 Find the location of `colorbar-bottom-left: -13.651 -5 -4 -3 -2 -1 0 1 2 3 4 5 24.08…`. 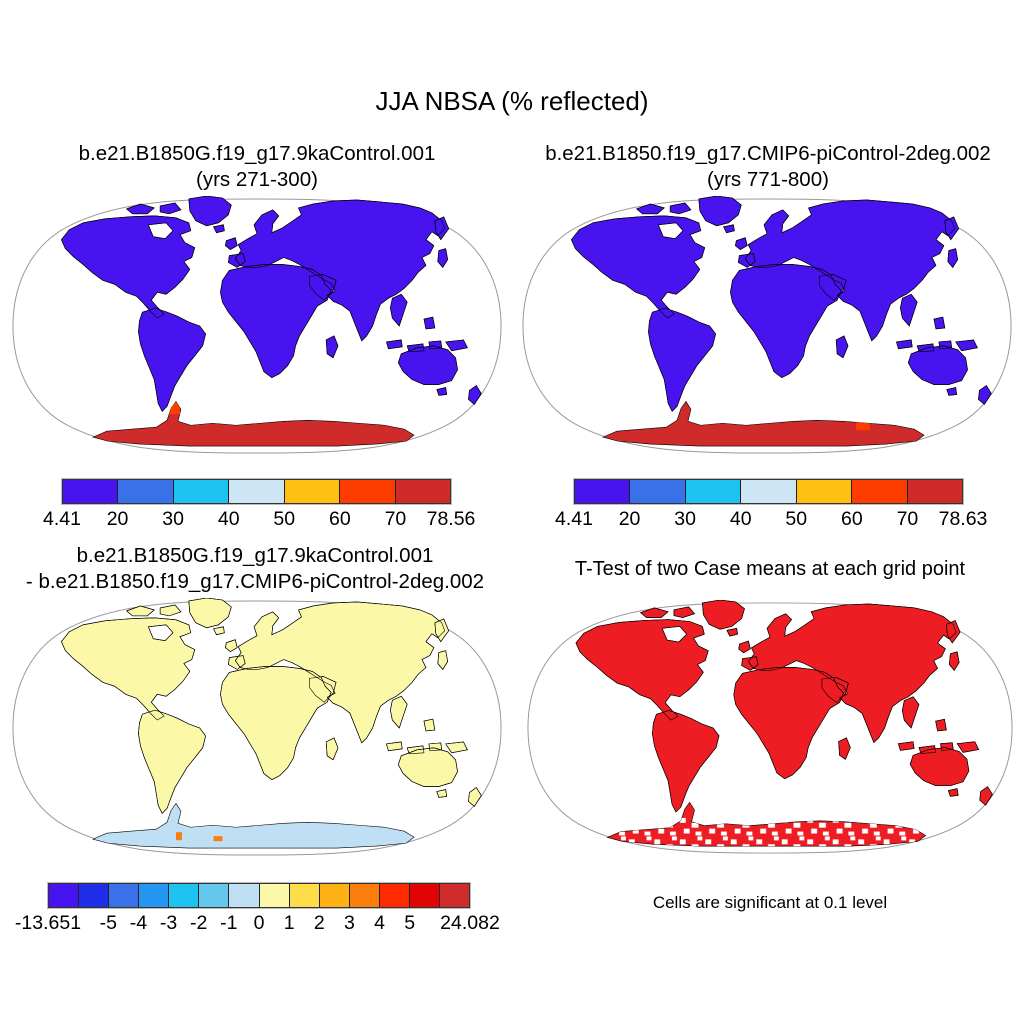

colorbar-bottom-left: -13.651 -5 -4 -3 -2 -1 0 1 2 3 4 5 24.08… is located at coordinates (257, 909).